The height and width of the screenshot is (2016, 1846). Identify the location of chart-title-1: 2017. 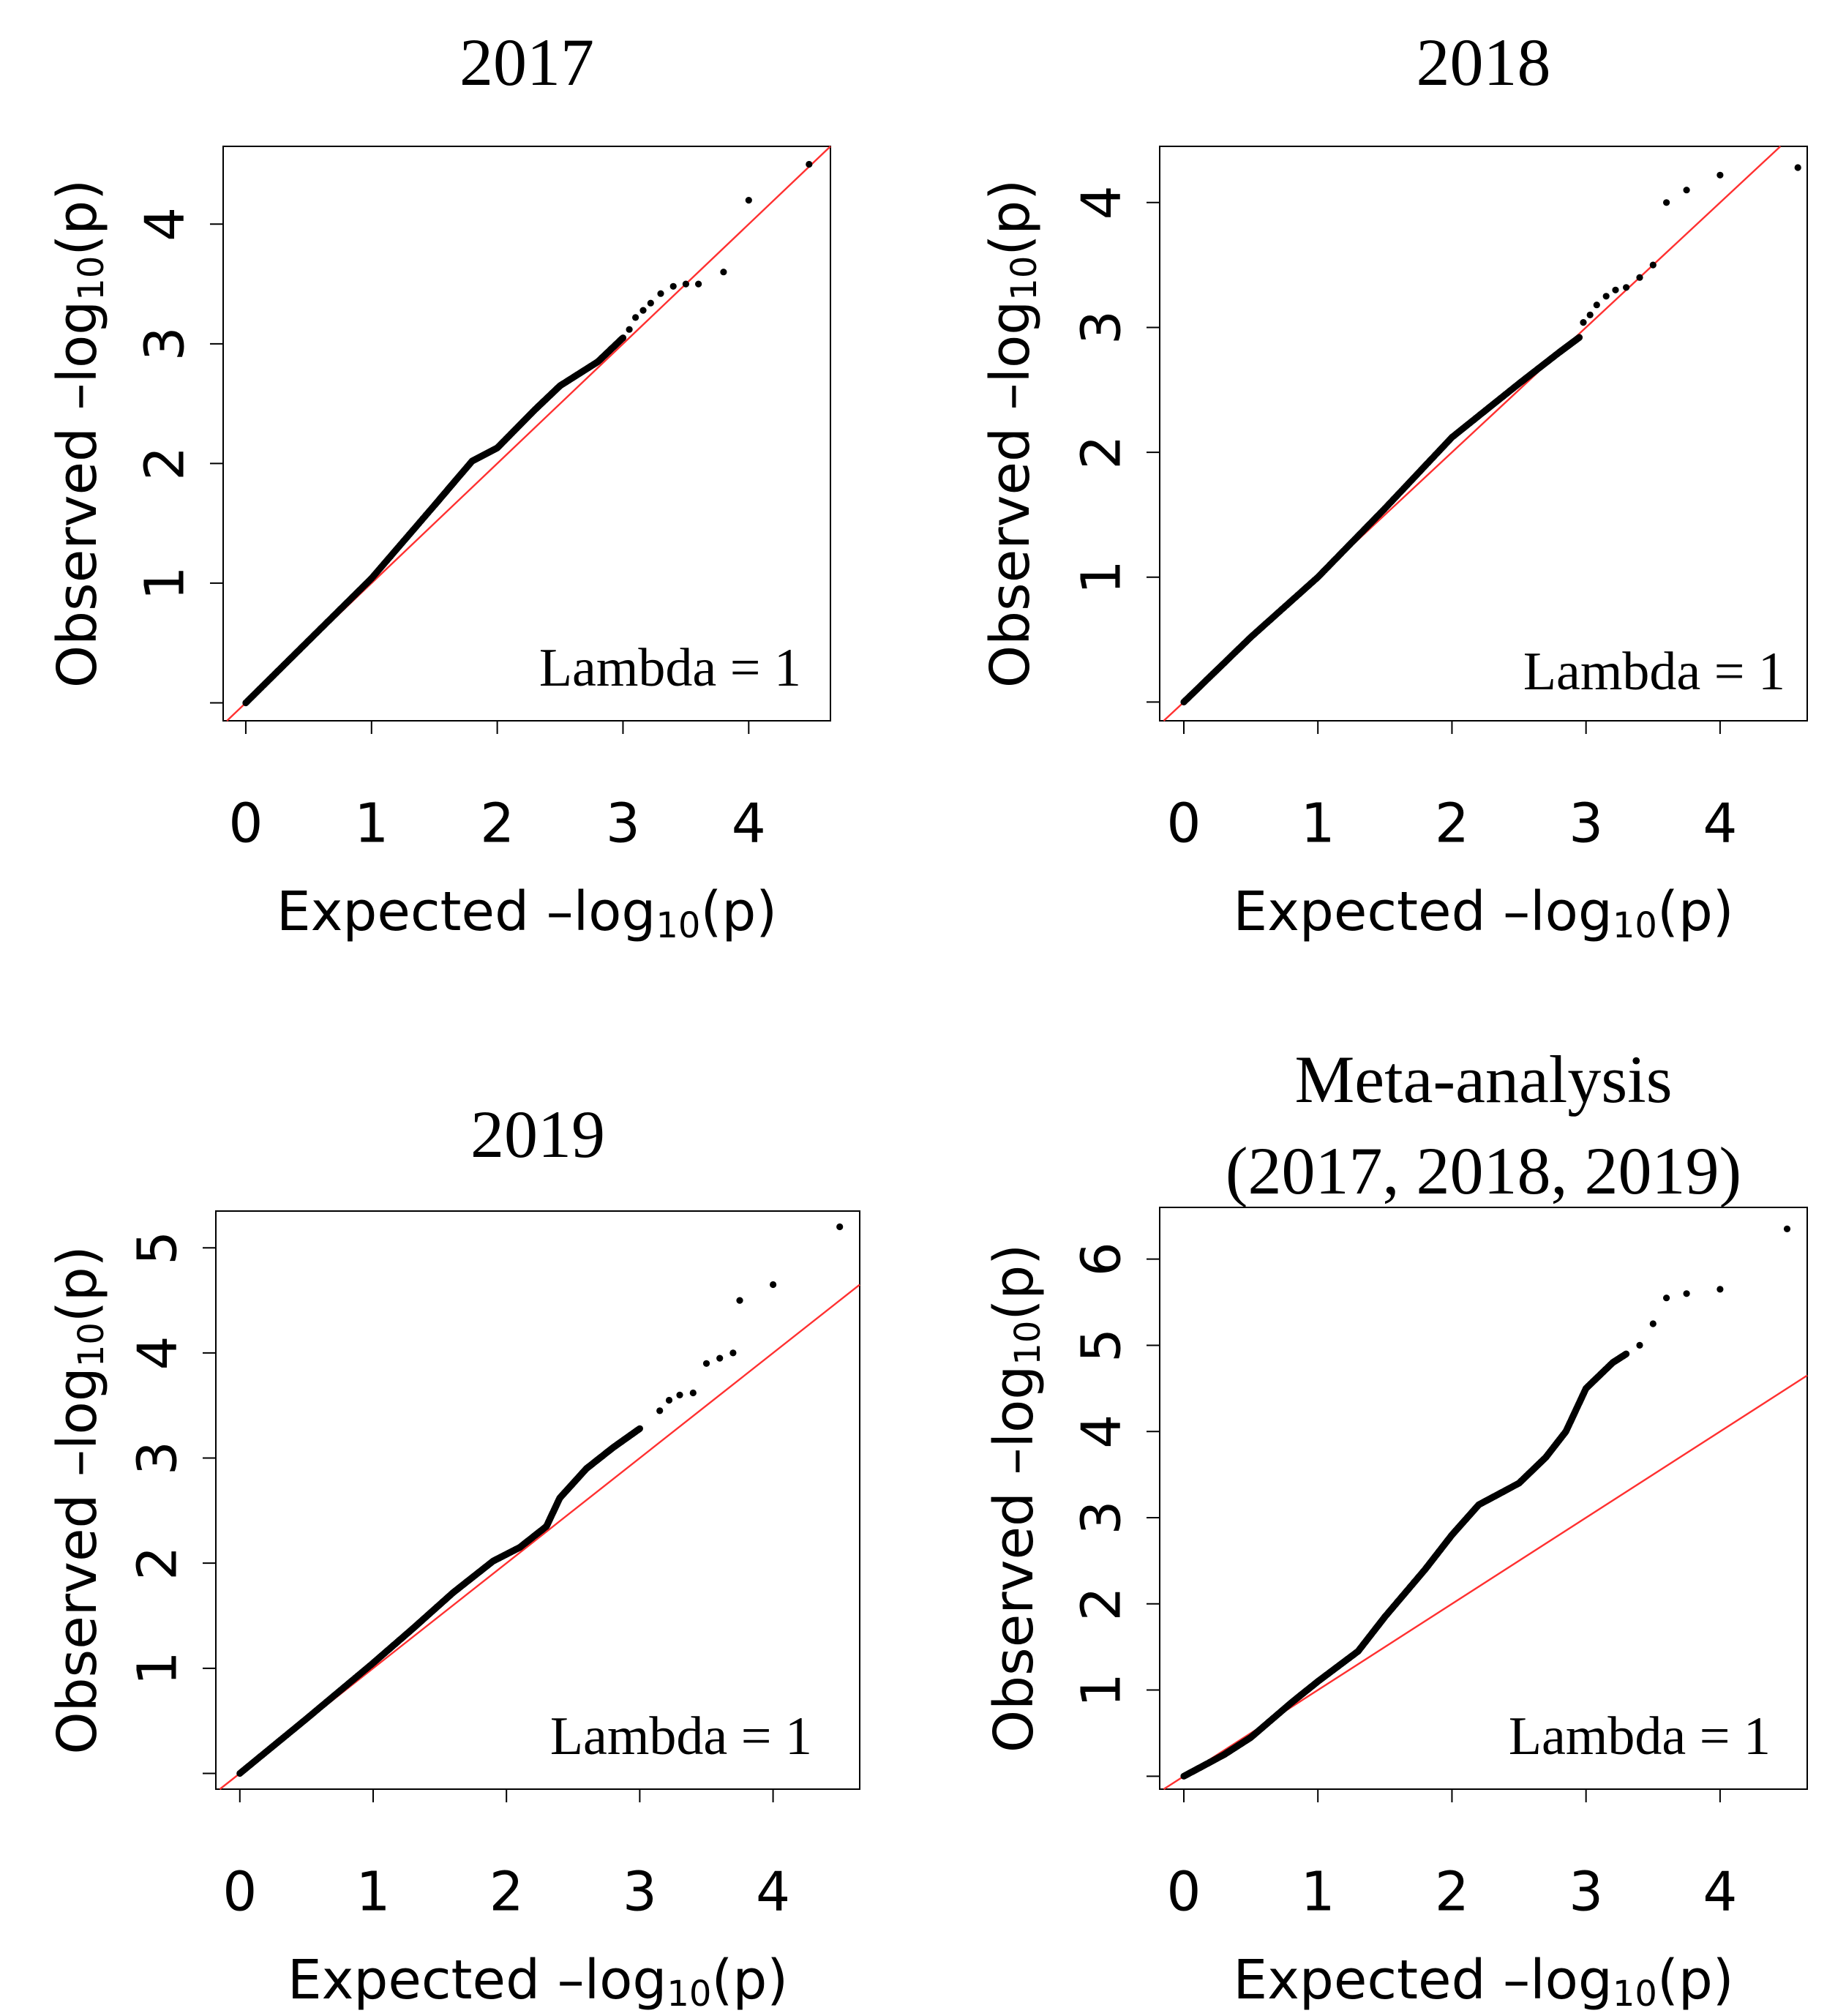
(526, 62).